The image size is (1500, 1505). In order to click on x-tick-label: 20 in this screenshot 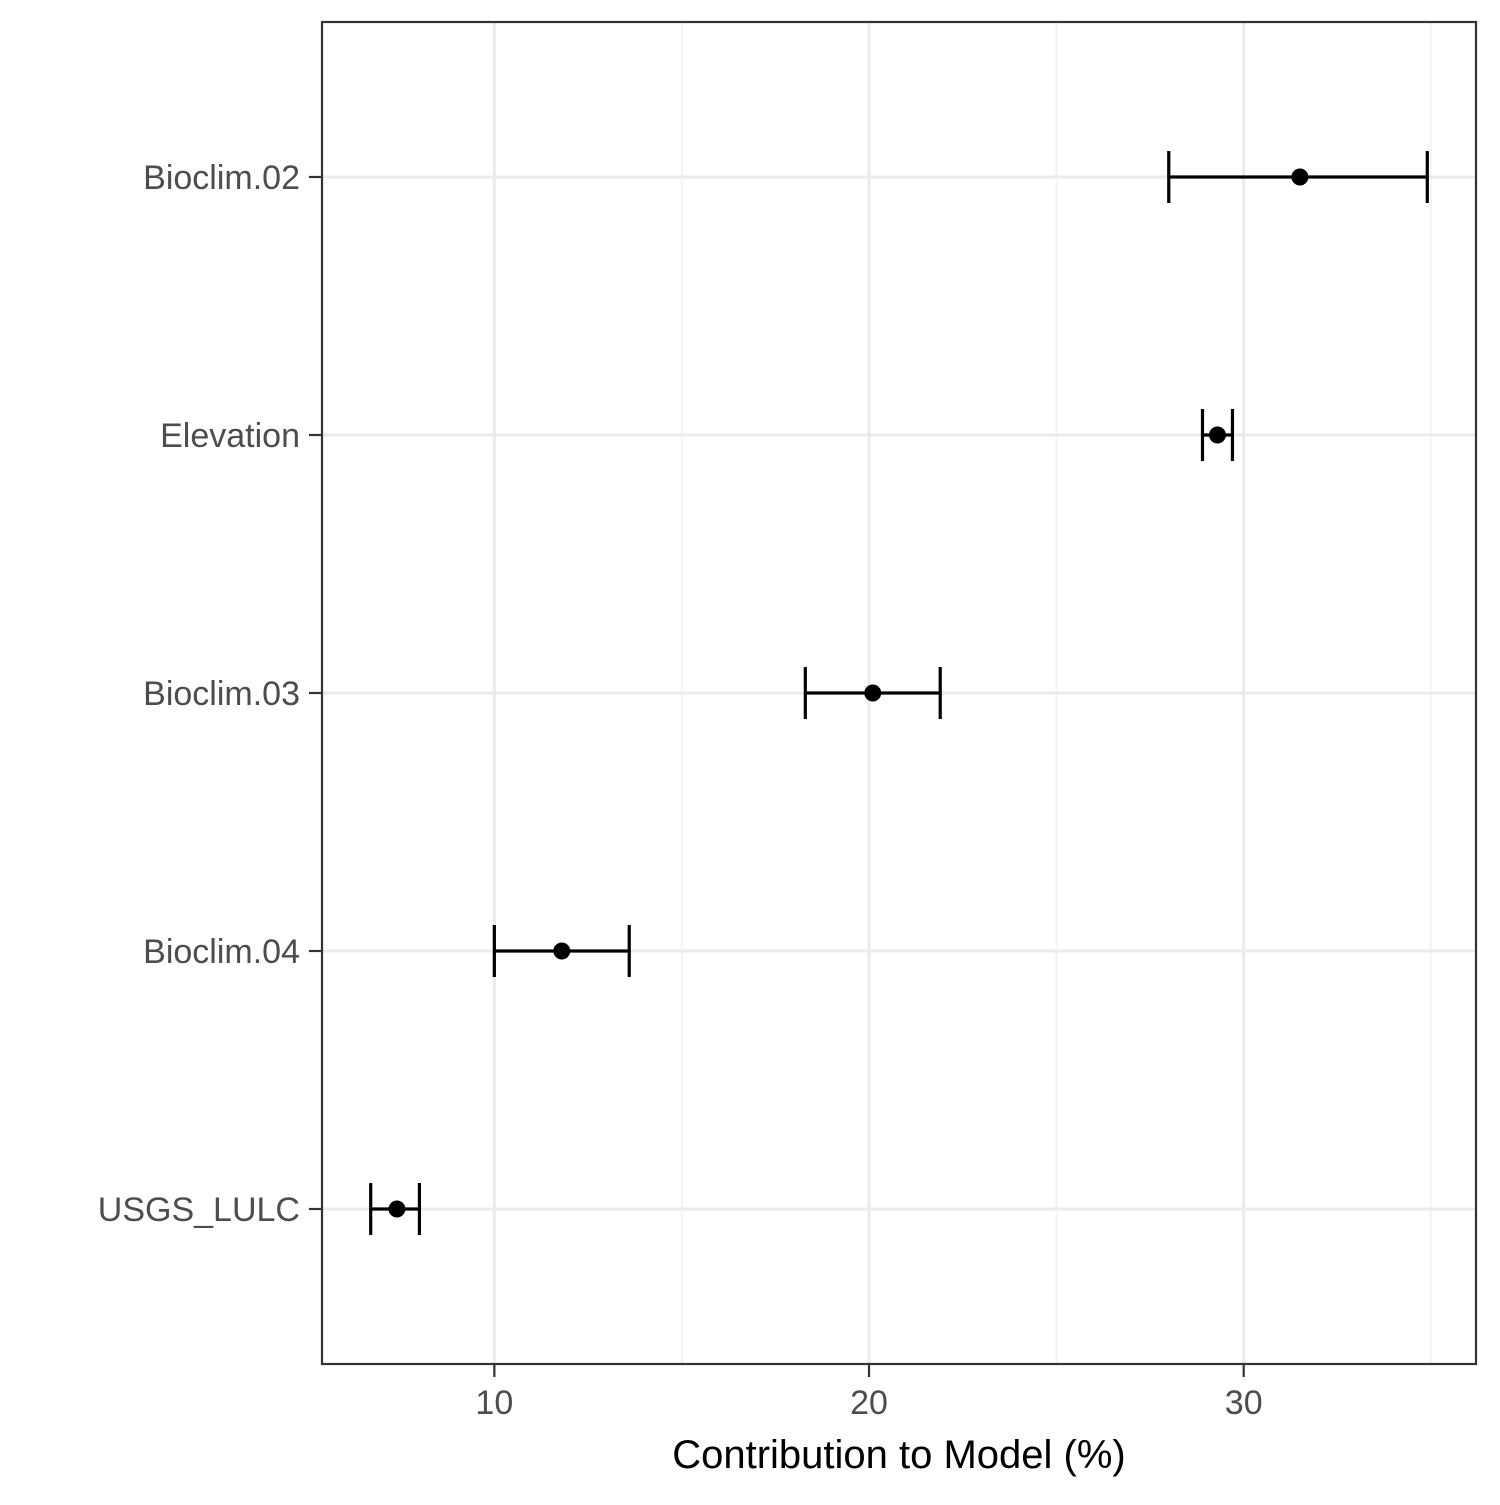, I will do `click(869, 1403)`.